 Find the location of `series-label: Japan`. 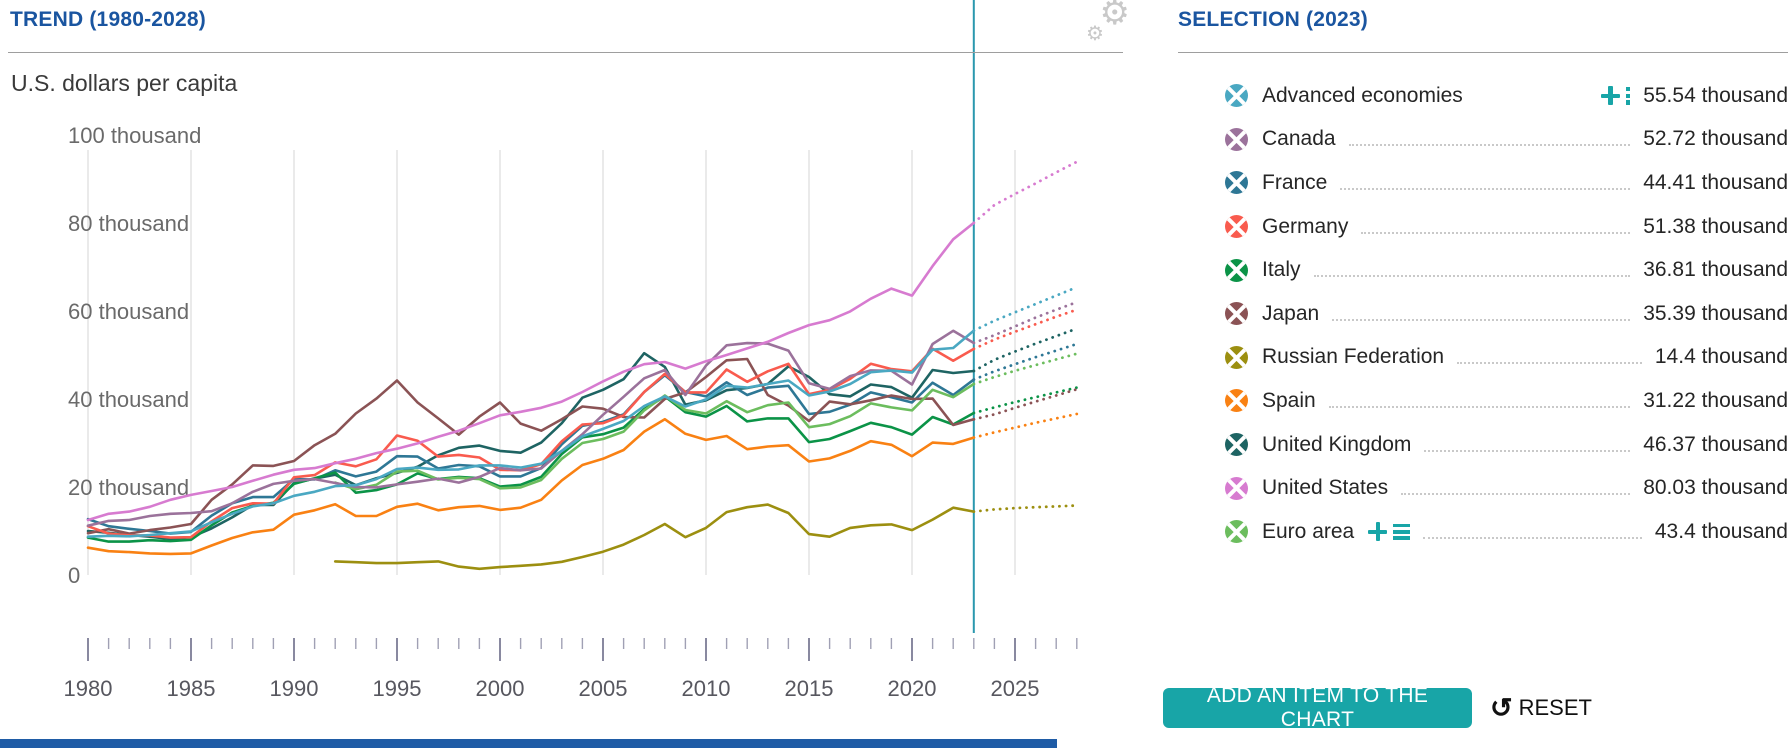

series-label: Japan is located at coordinates (1291, 313).